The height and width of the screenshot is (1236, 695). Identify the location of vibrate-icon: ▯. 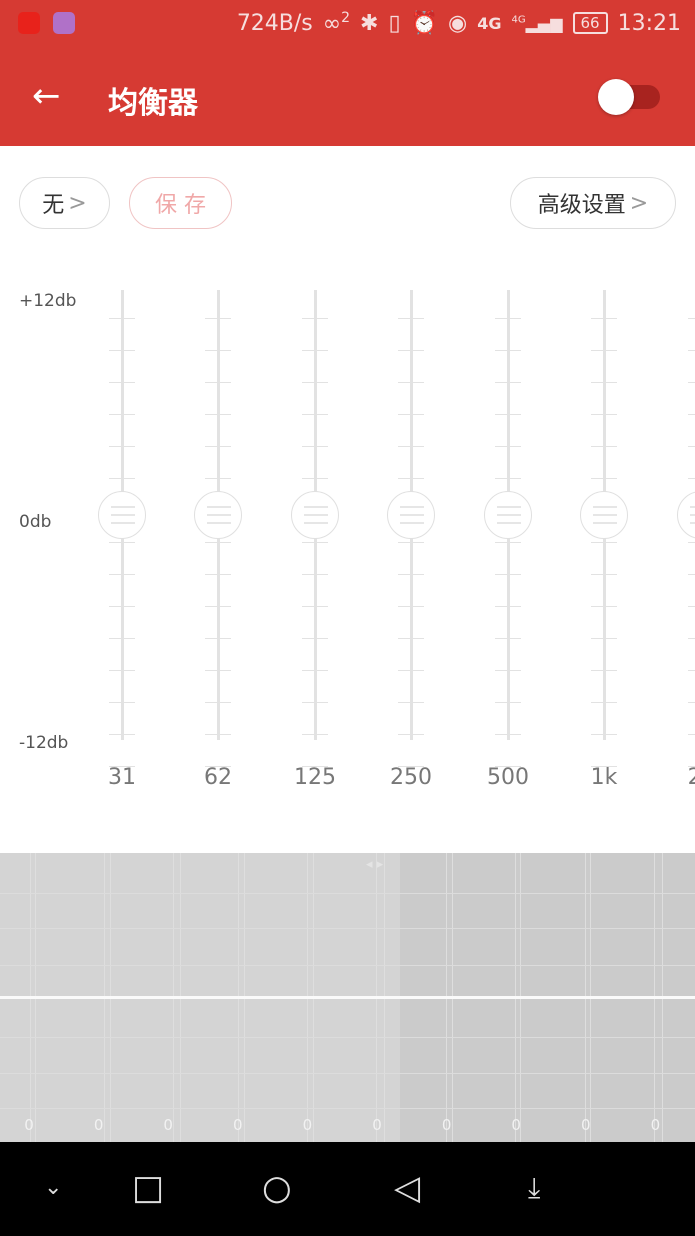
(394, 23).